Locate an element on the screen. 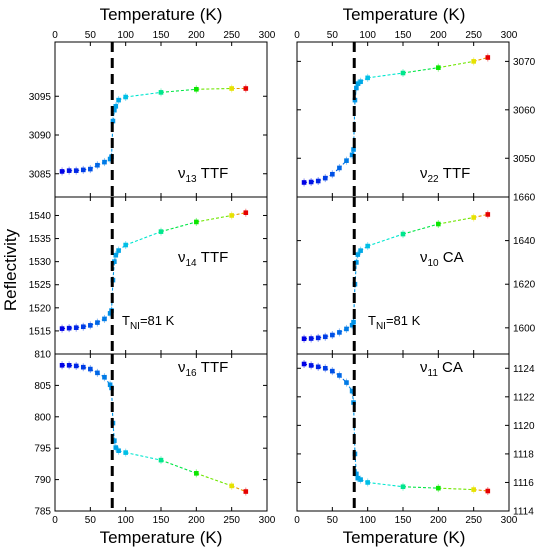 The image size is (541, 550). x-tick-label: 0 is located at coordinates (55, 35).